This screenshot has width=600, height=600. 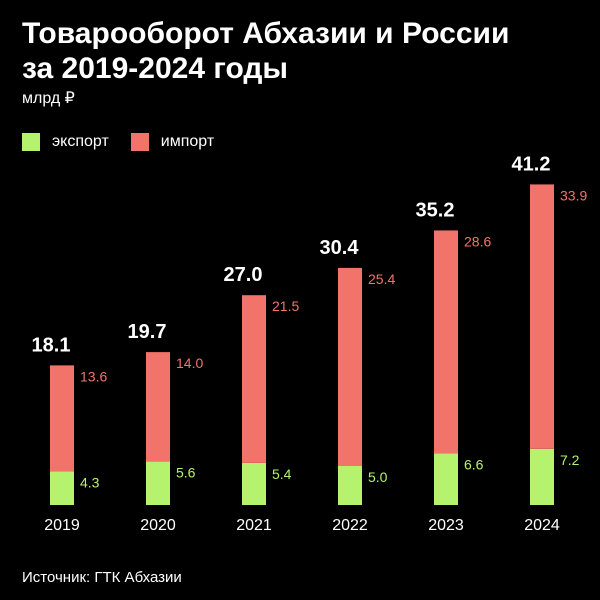 What do you see at coordinates (446, 342) in the screenshot?
I see `bar-import-2023` at bounding box center [446, 342].